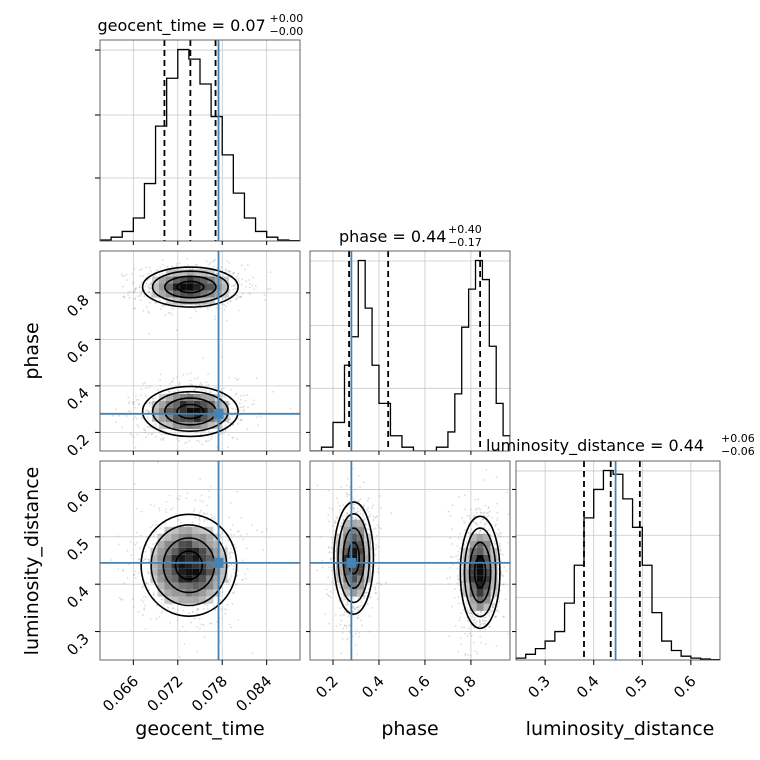  I want to click on xlabel-phase: phase, so click(409, 729).